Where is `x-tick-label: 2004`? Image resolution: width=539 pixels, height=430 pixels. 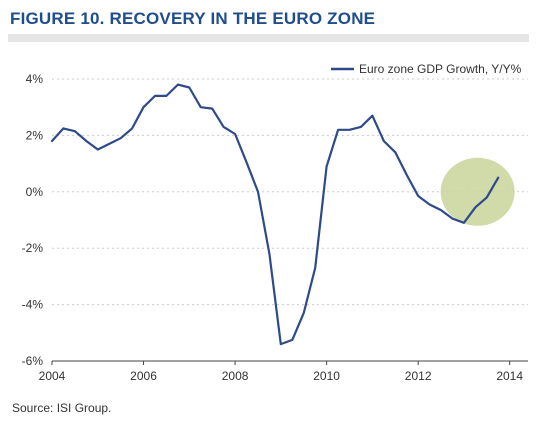 x-tick-label: 2004 is located at coordinates (52, 376).